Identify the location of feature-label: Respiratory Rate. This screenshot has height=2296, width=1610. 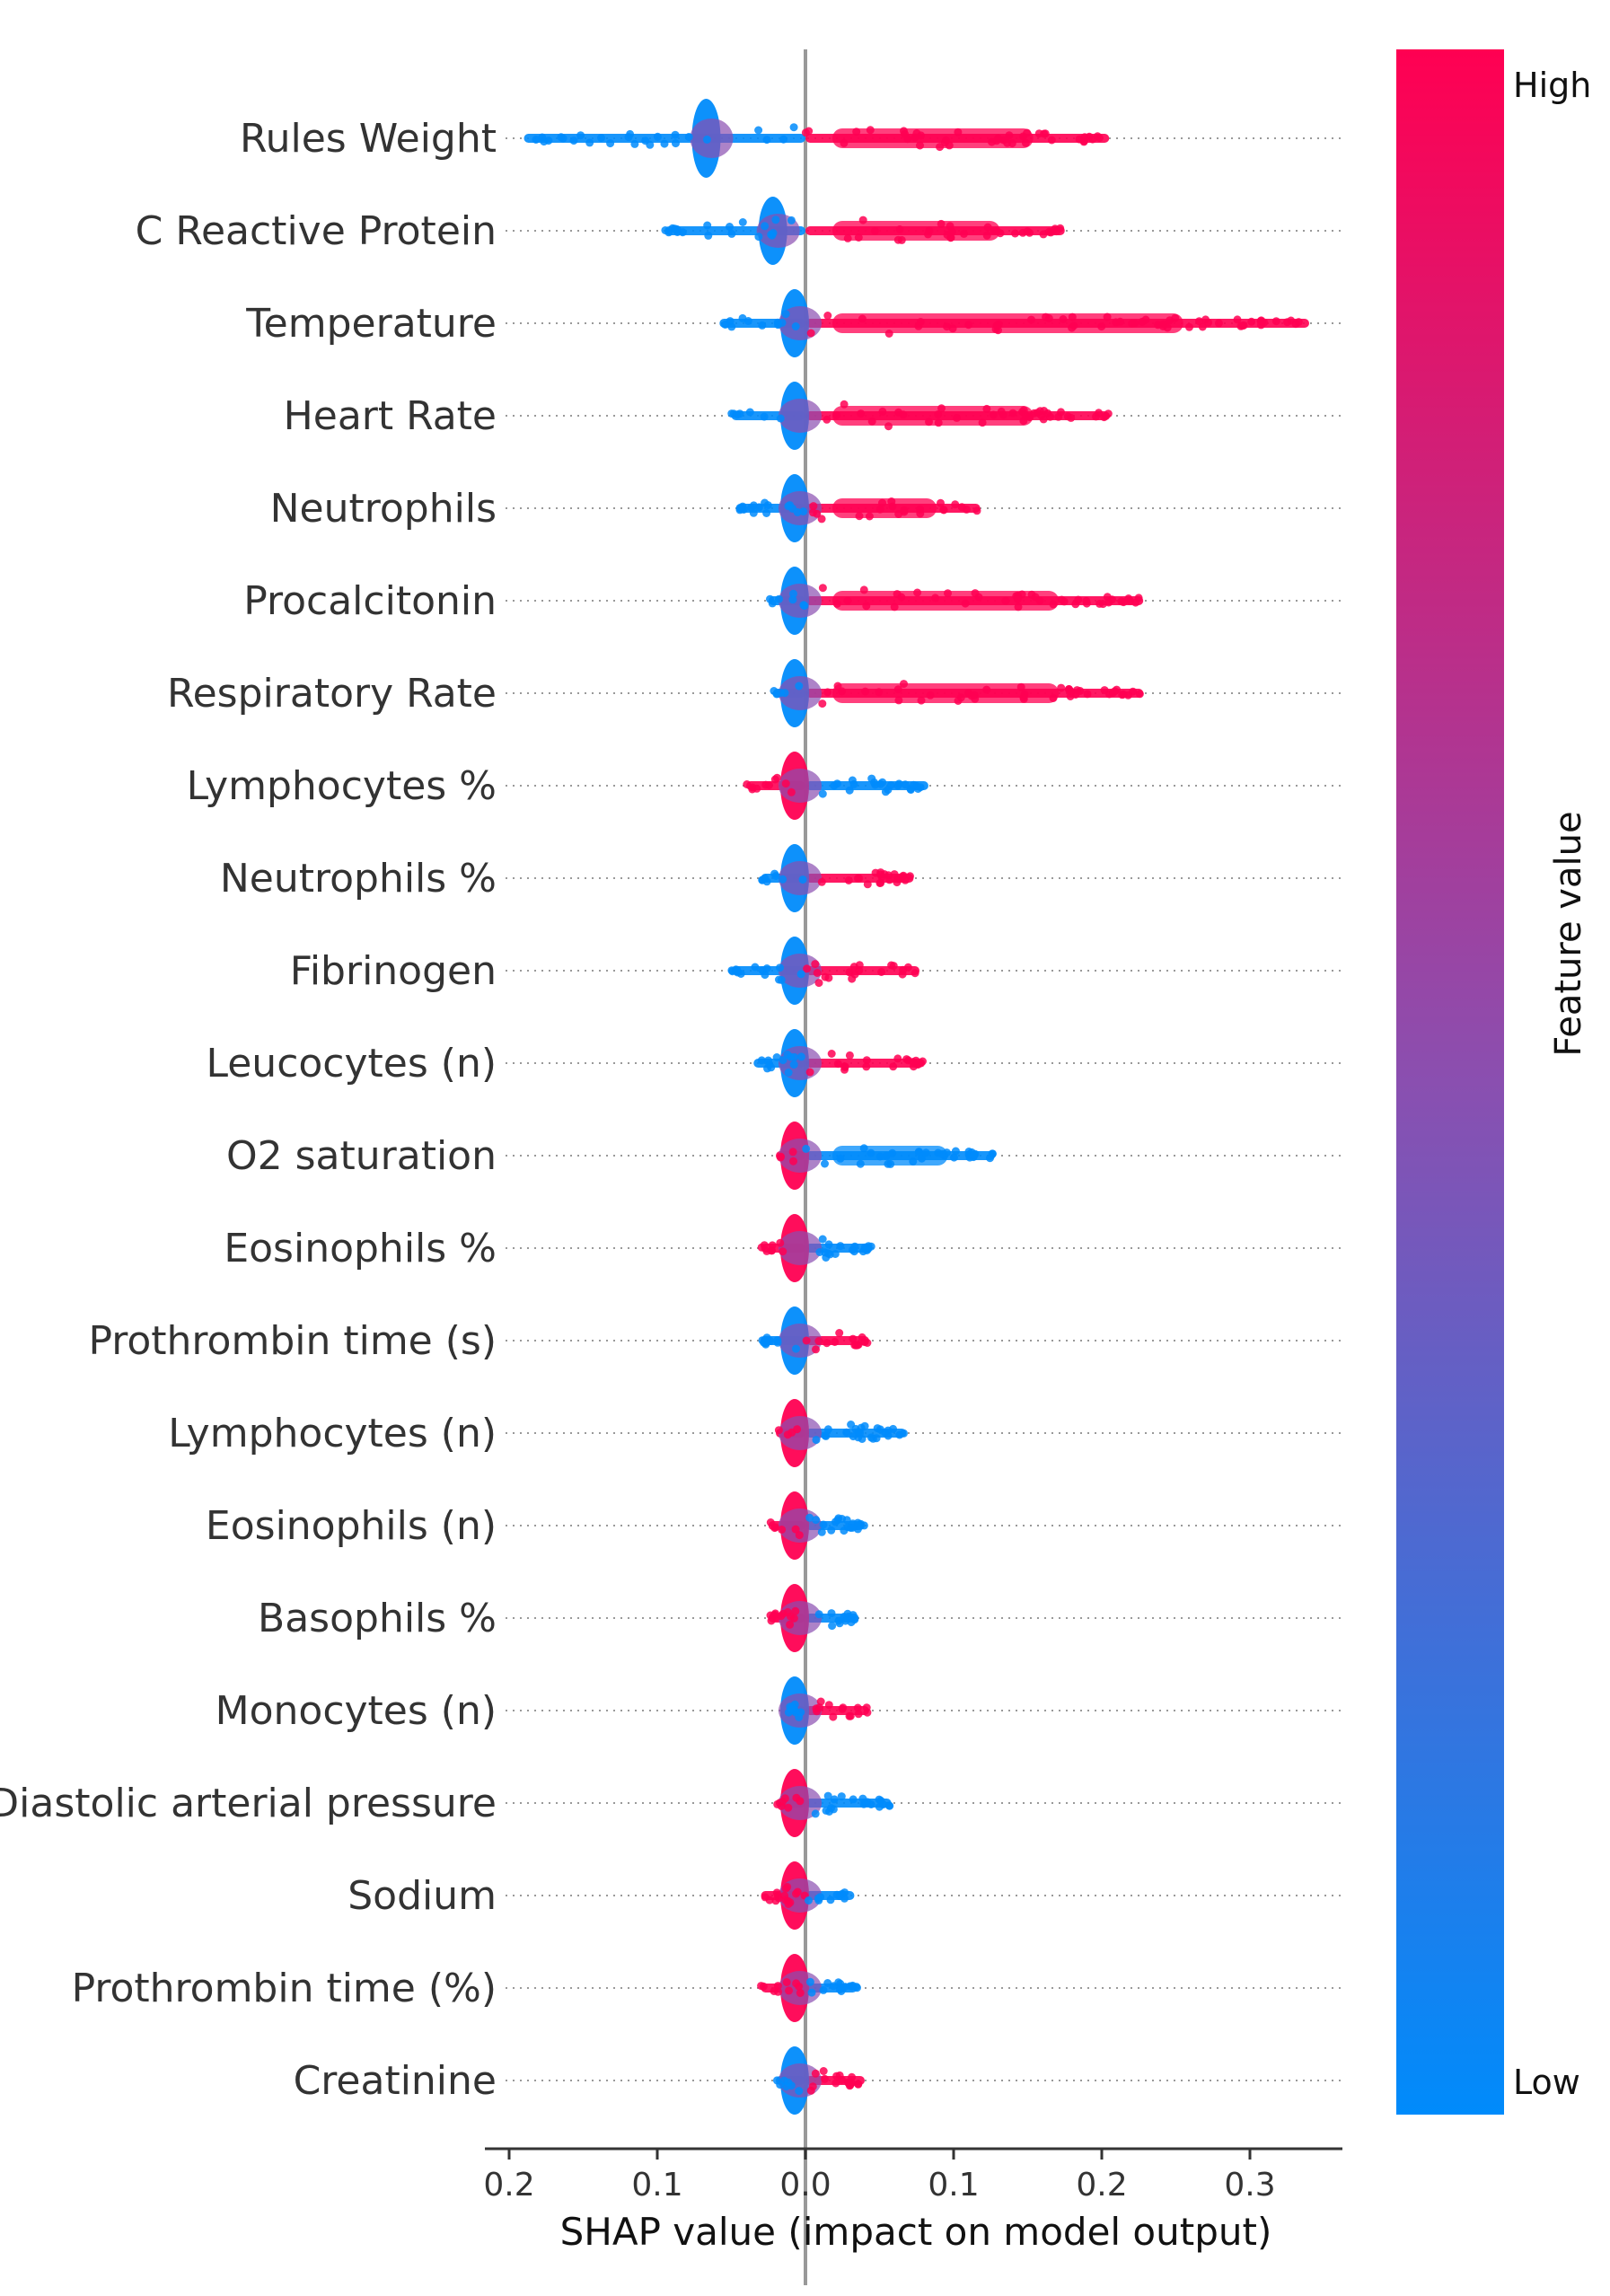
(332, 694).